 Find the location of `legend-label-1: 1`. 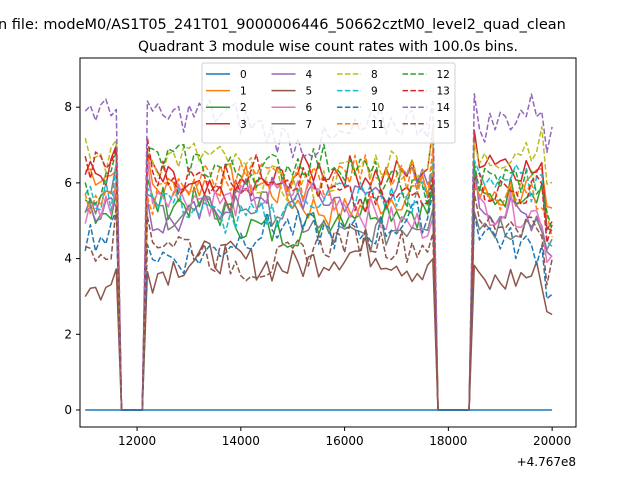

legend-label-1: 1 is located at coordinates (243, 92).